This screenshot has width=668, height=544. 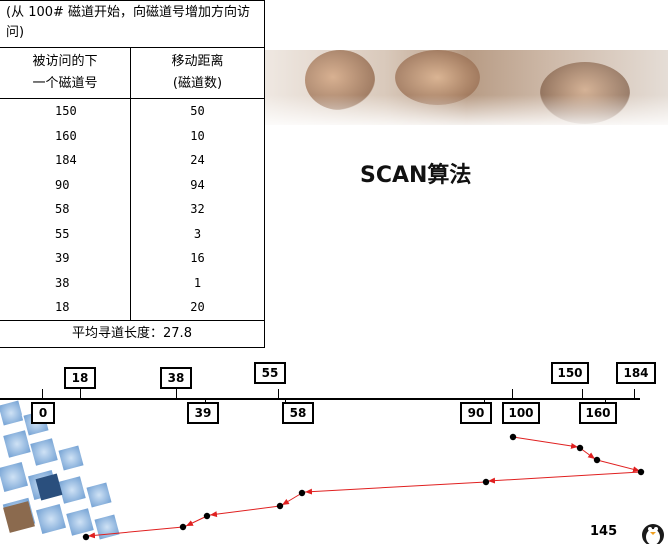 What do you see at coordinates (132, 24) in the screenshot?
I see `table-note: (从 100# 磁道开始，向磁道号增加方向访问)` at bounding box center [132, 24].